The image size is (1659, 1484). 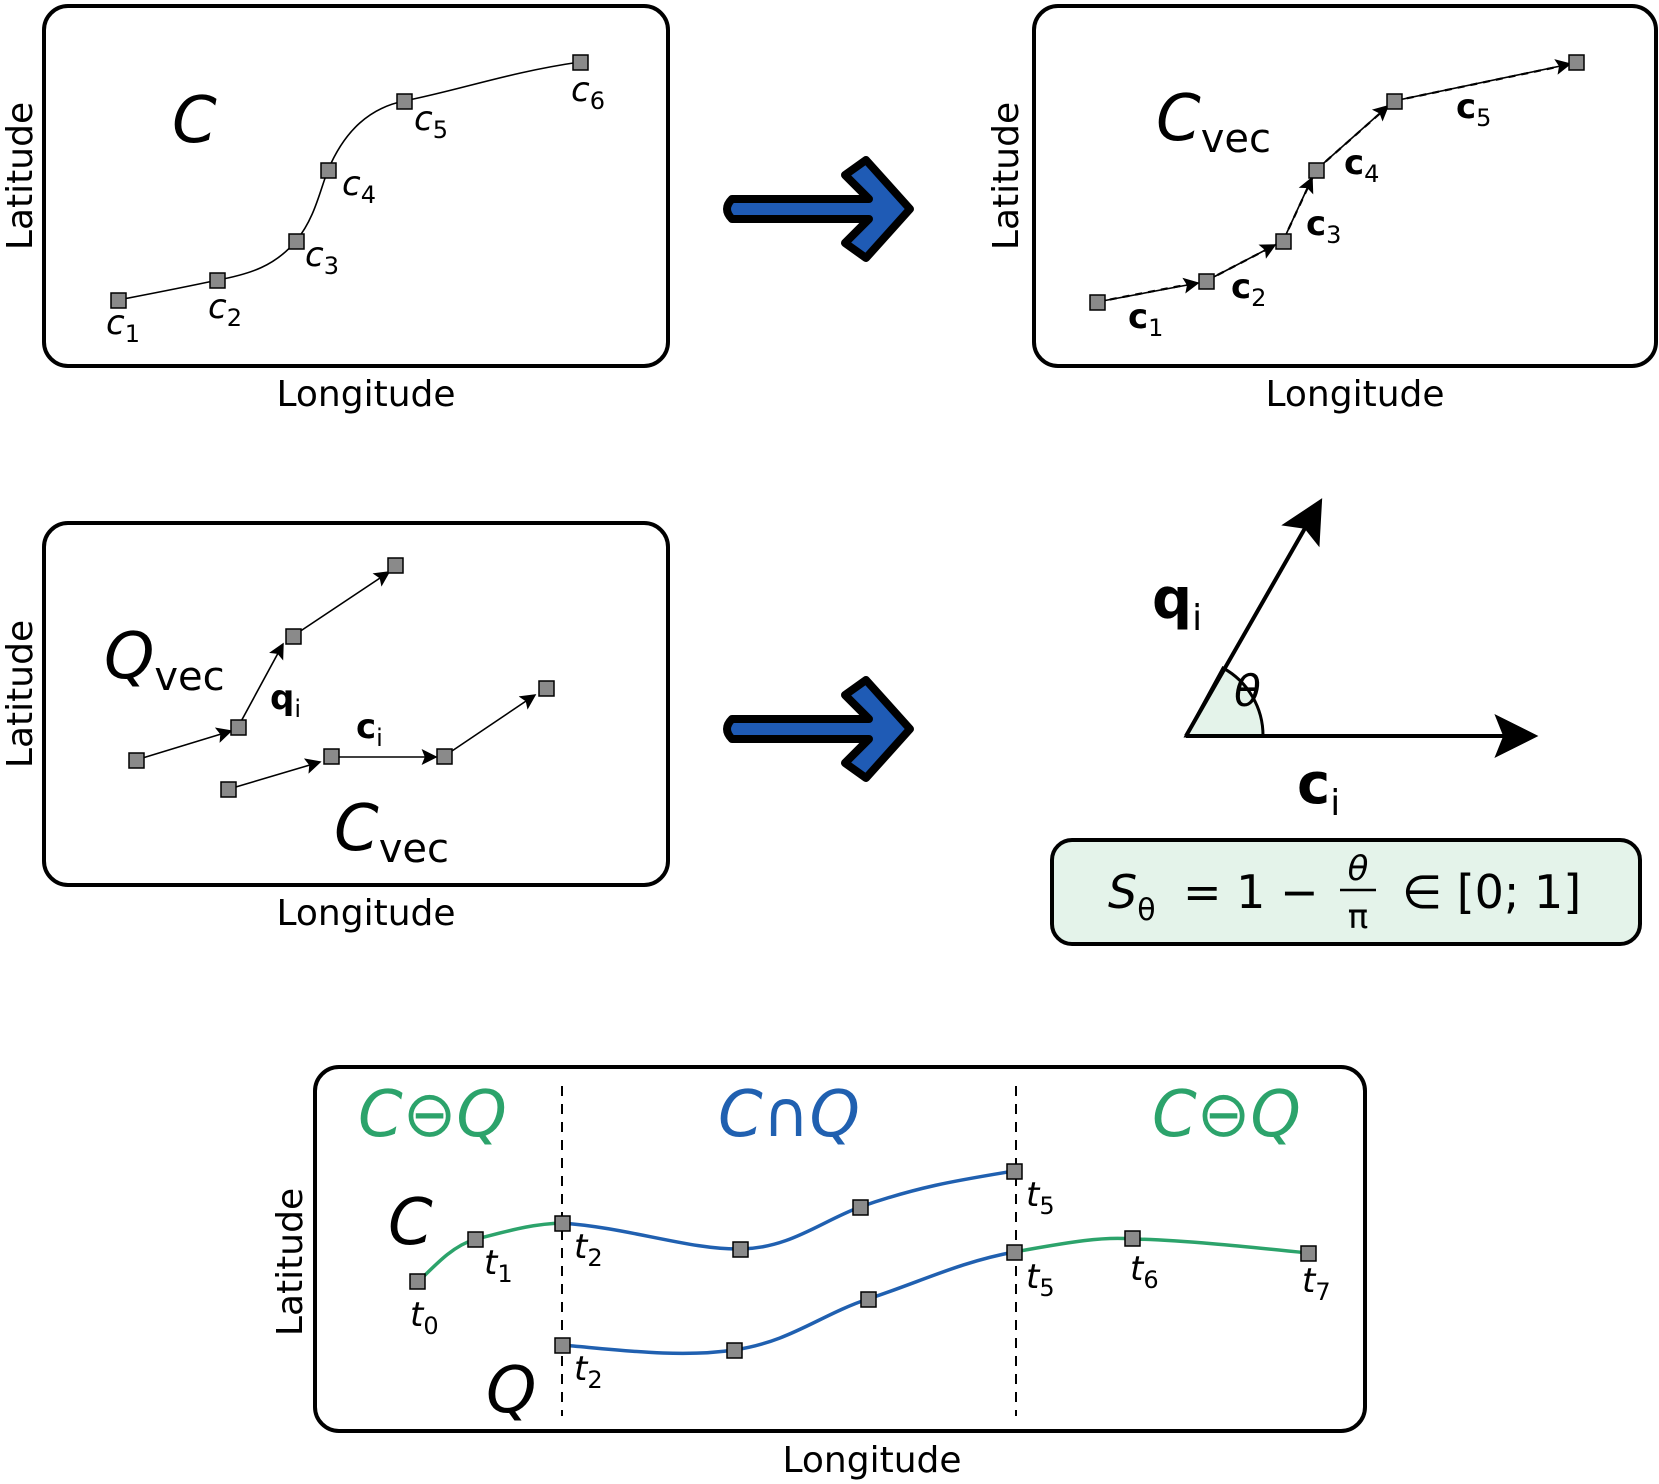 I want to click on formula-box, so click(x=1346, y=892).